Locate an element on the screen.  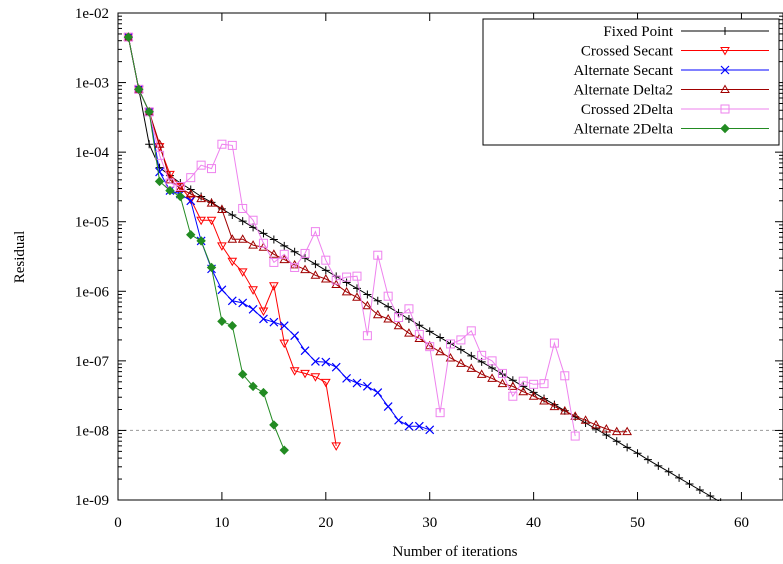
x-tick-label: 30 is located at coordinates (429, 523).